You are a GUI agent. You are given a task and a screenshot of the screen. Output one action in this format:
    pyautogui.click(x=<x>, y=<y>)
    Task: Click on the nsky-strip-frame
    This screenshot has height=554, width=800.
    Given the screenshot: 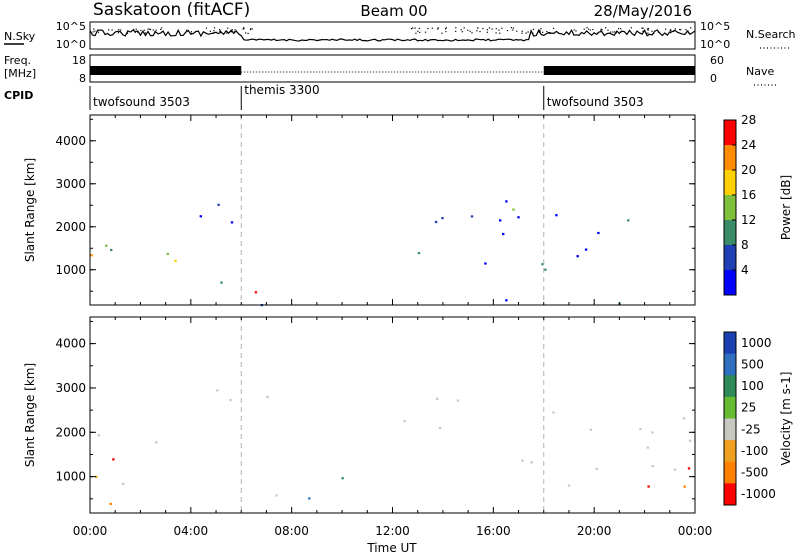 What is the action you would take?
    pyautogui.click(x=392, y=35)
    